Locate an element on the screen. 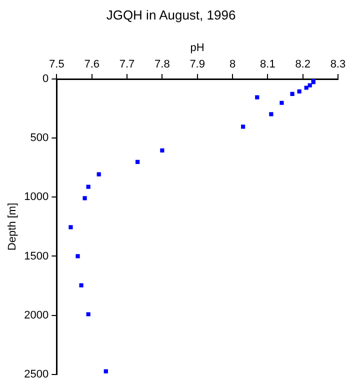  x-tick-label: 8.1 is located at coordinates (268, 64).